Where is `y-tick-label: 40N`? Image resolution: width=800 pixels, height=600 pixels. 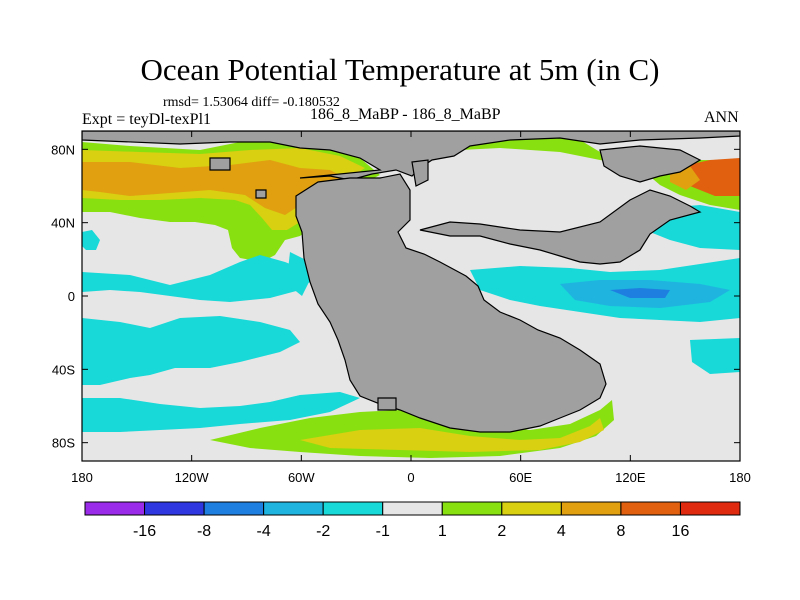 y-tick-label: 40N is located at coordinates (63, 223).